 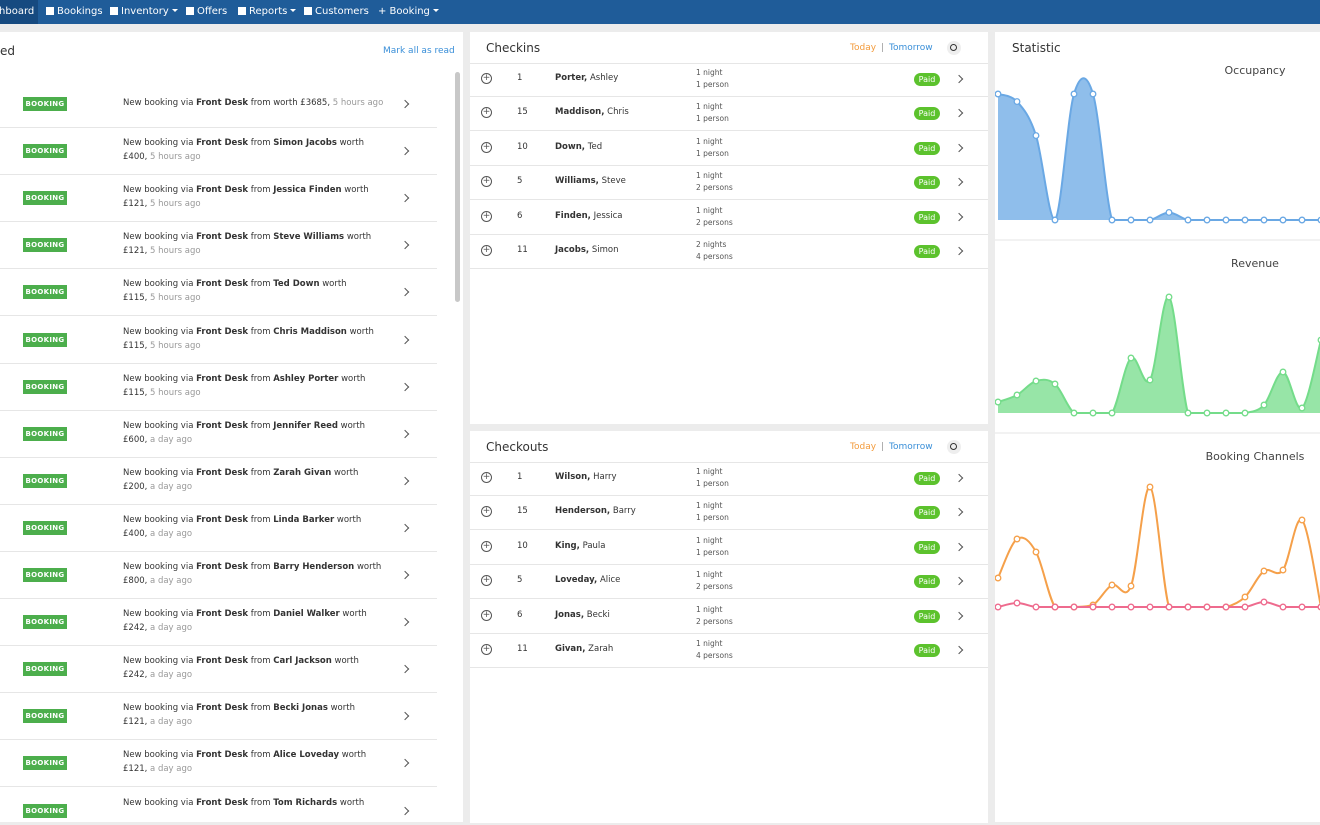 I want to click on mark-all-read: Mark all as read, so click(x=419, y=51).